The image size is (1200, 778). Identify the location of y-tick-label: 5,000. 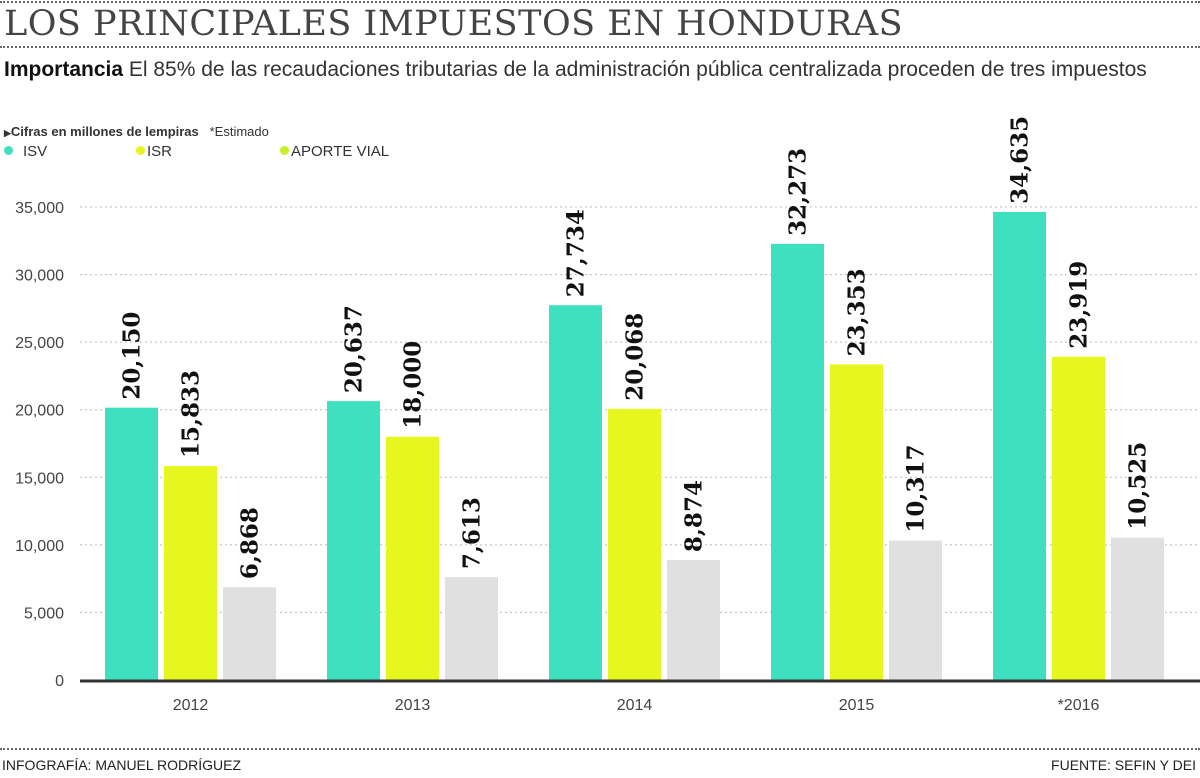
(44, 613).